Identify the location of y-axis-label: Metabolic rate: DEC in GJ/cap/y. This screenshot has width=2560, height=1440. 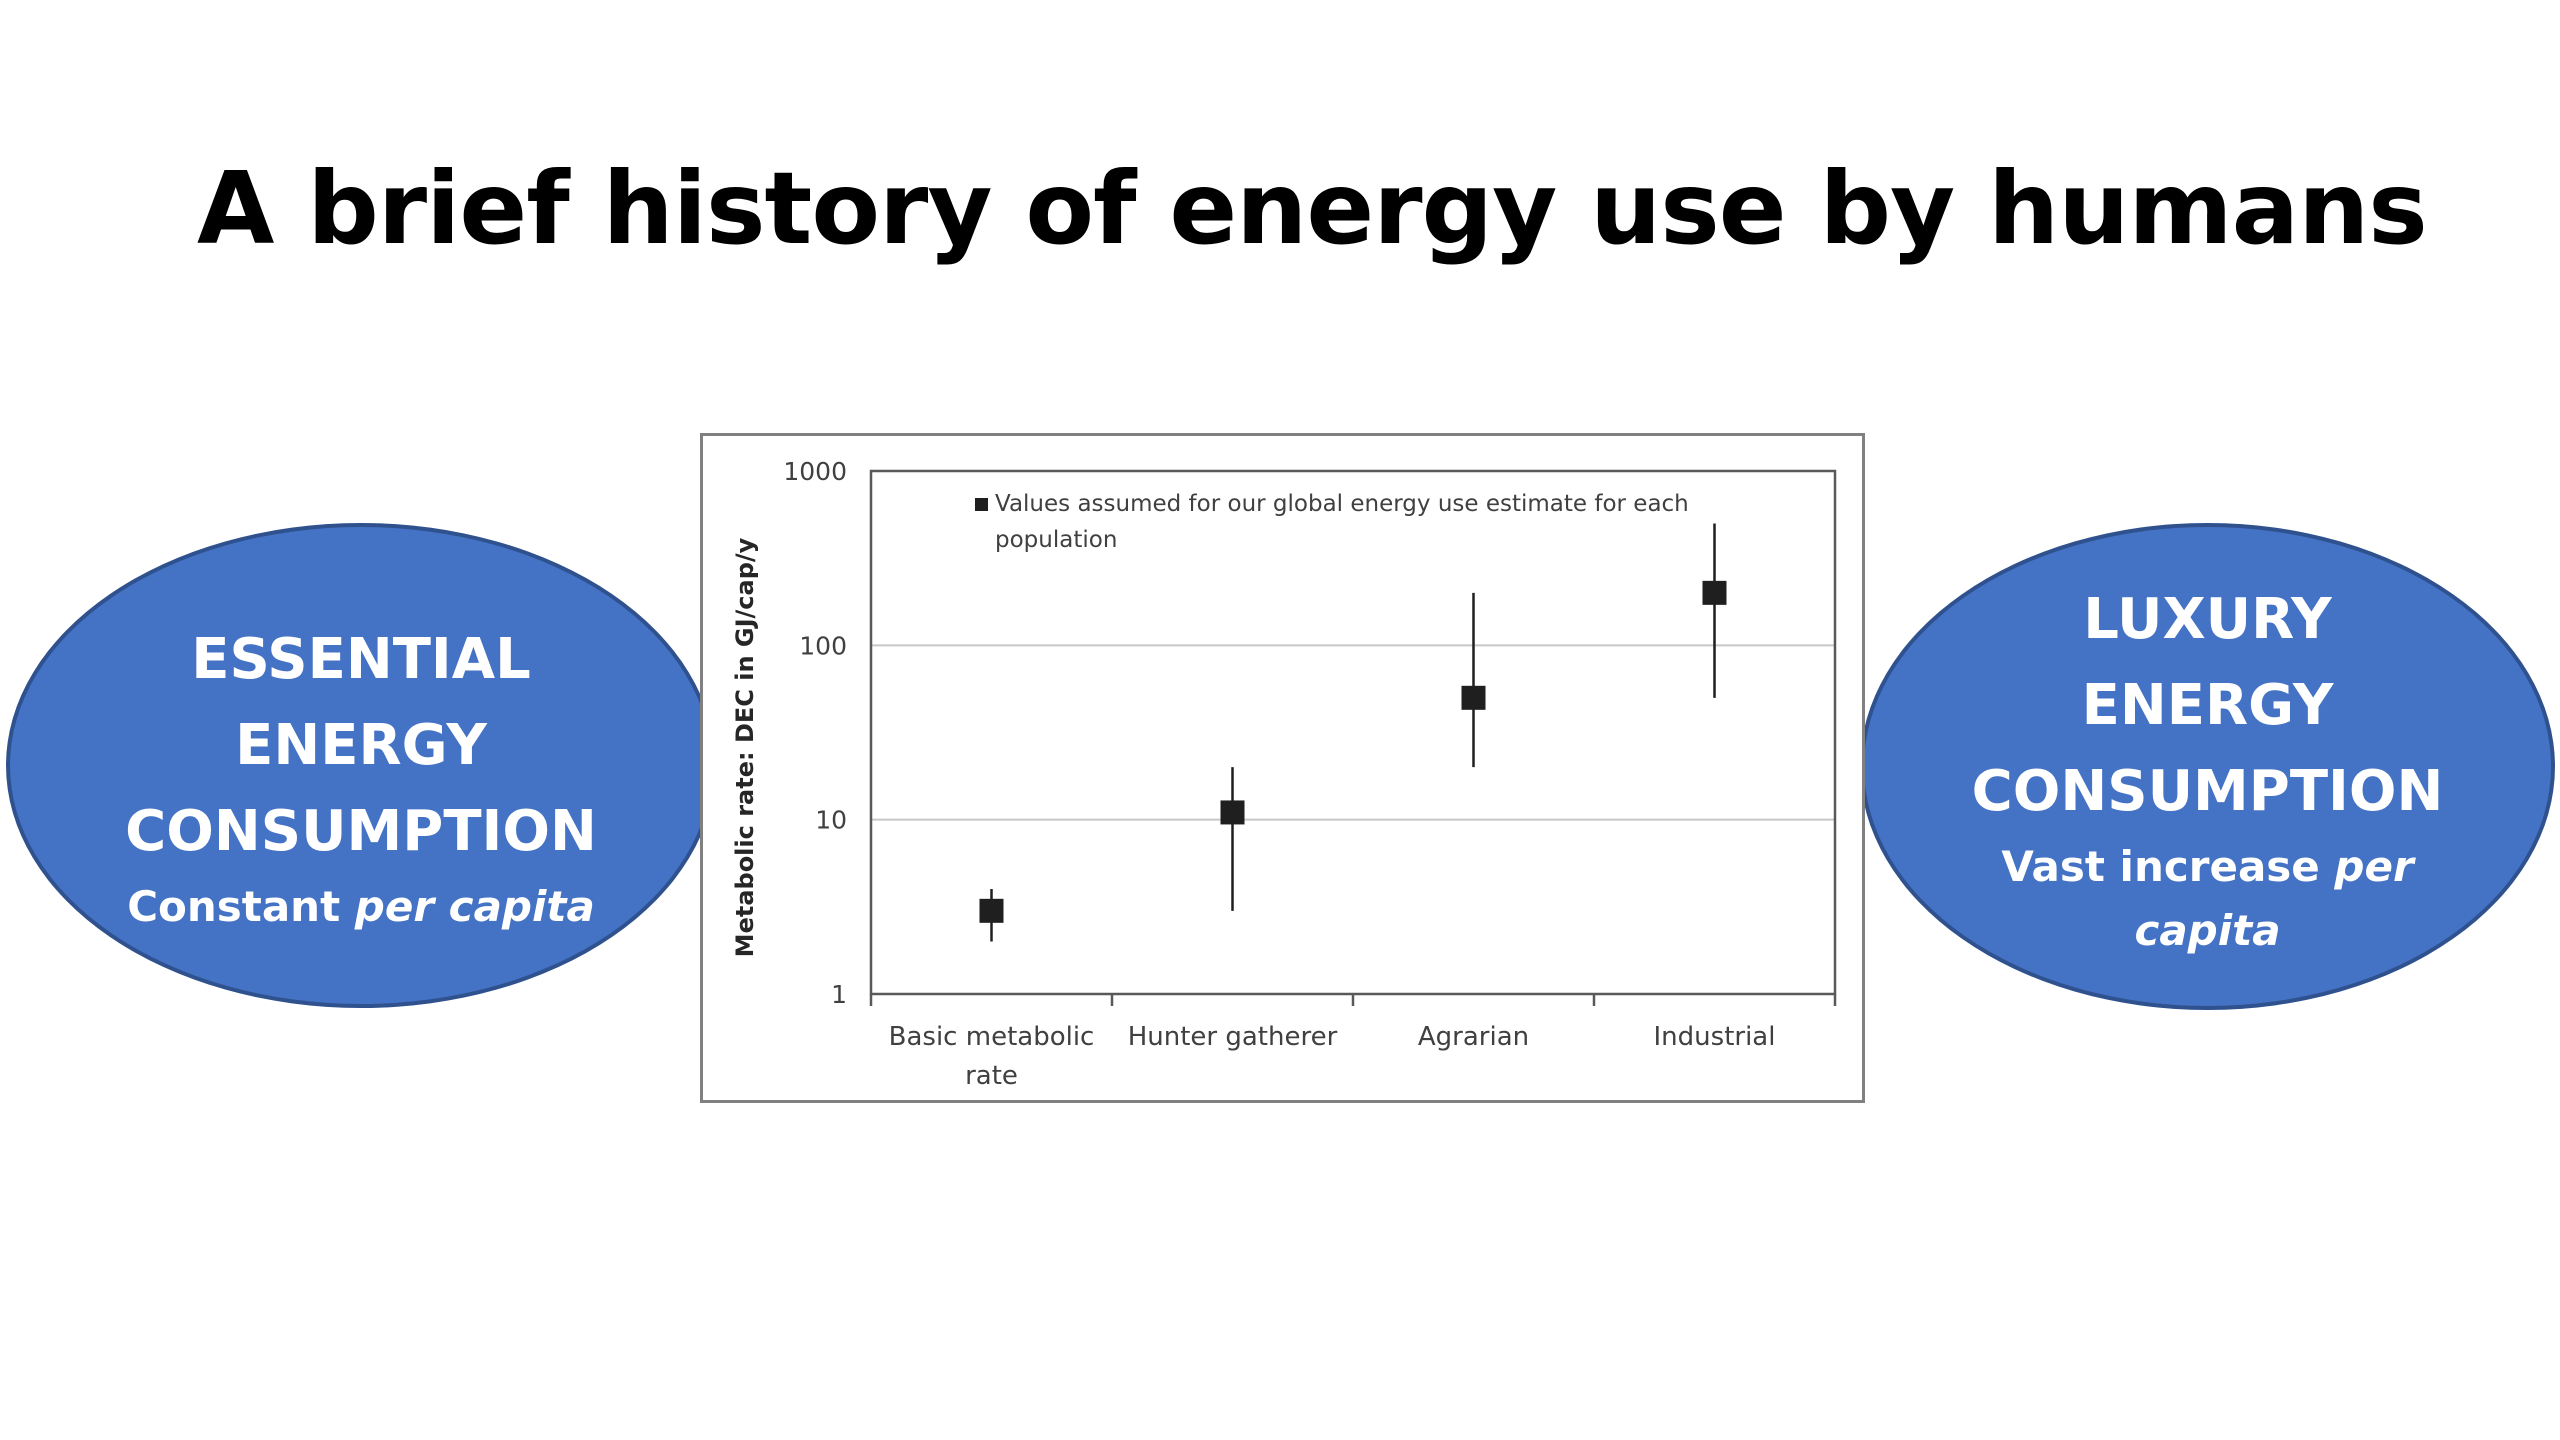
(745, 747).